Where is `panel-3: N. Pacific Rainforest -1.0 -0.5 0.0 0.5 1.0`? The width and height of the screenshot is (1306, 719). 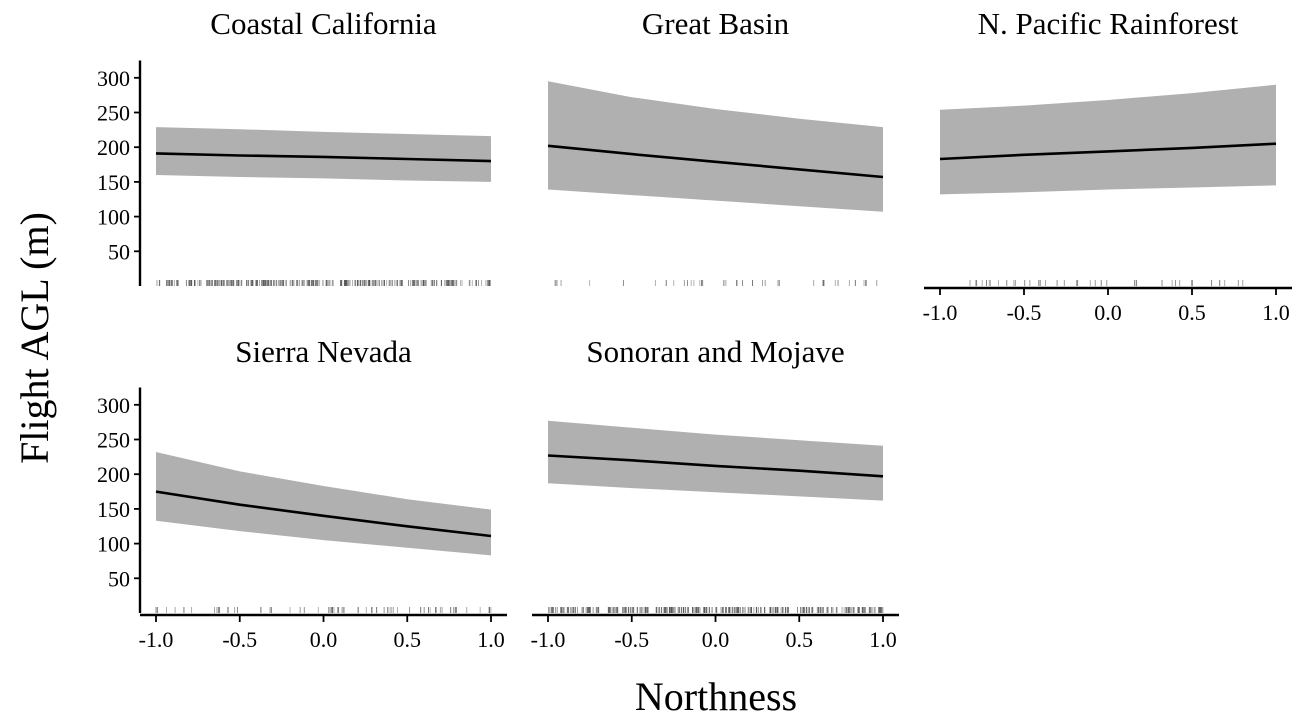
panel-3: N. Pacific Rainforest -1.0 -0.5 0.0 0.5 1.0 is located at coordinates (1107, 165).